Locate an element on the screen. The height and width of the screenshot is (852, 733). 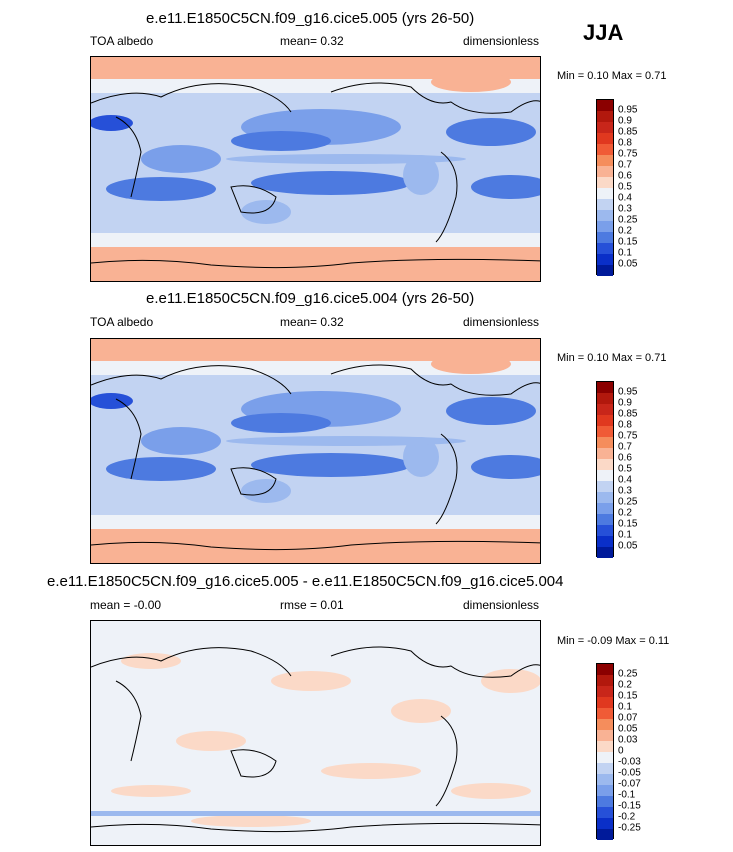
colorbar-label: 0.5 is located at coordinates (625, 469).